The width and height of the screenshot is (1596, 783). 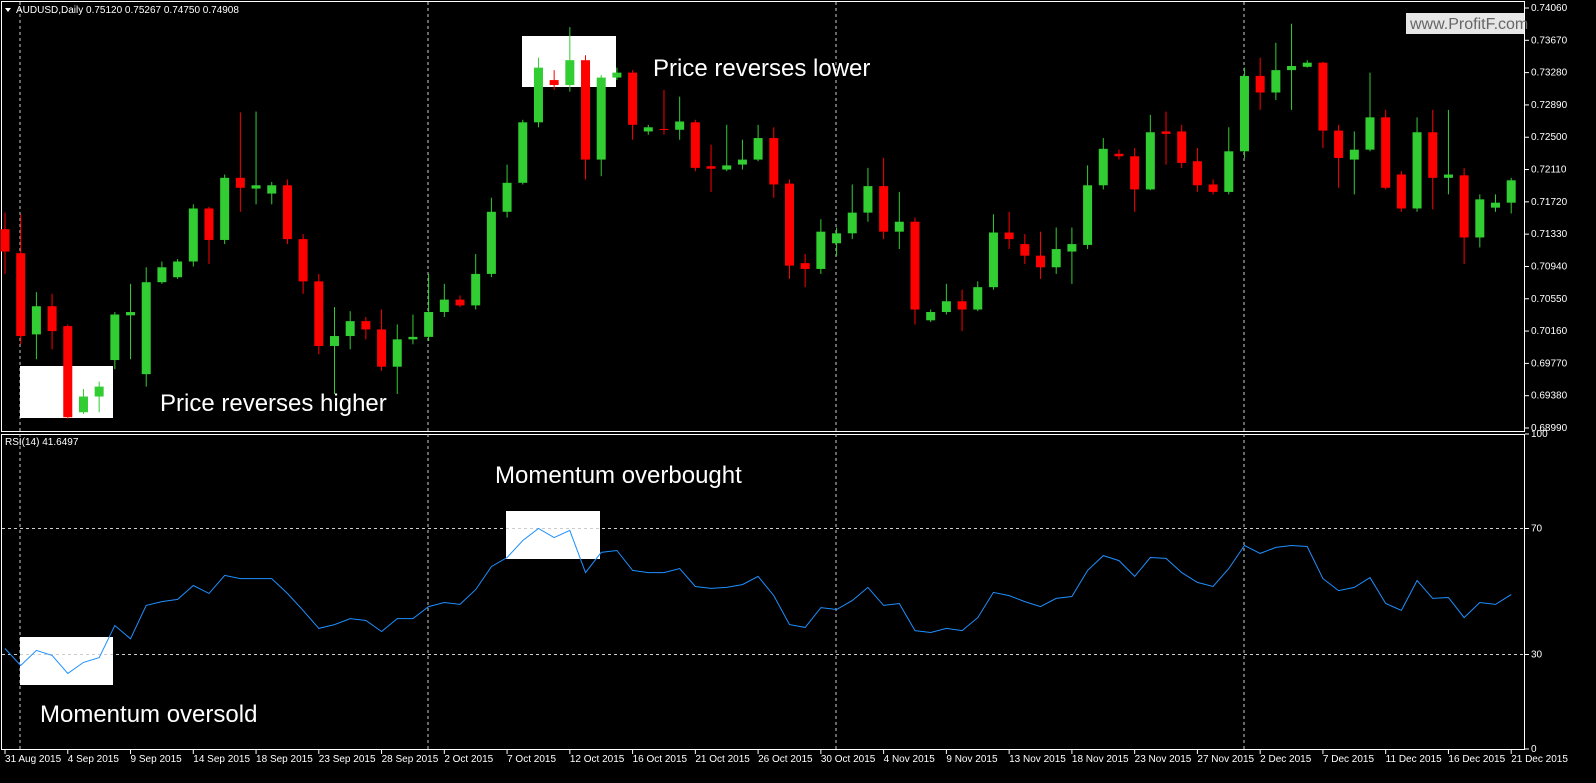 What do you see at coordinates (1549, 396) in the screenshot?
I see `y-tick-label: 0.69380` at bounding box center [1549, 396].